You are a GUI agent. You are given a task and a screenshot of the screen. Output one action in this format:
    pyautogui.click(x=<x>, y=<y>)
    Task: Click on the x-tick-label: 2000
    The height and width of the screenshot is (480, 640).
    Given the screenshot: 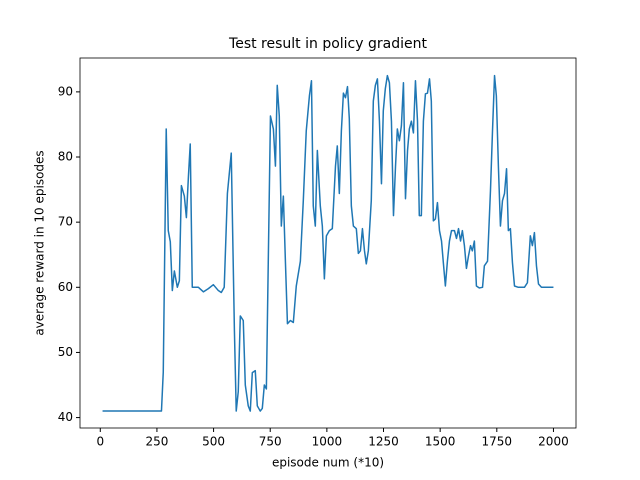 What is the action you would take?
    pyautogui.click(x=553, y=442)
    